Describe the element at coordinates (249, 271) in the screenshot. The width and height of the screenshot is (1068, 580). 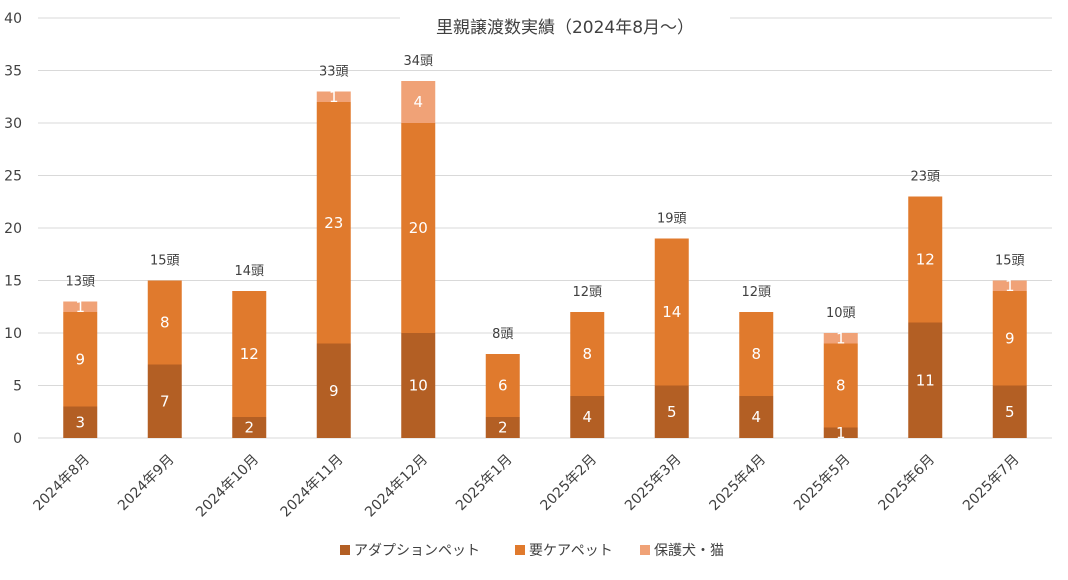
I see `bar-total-label: 14頭` at that location.